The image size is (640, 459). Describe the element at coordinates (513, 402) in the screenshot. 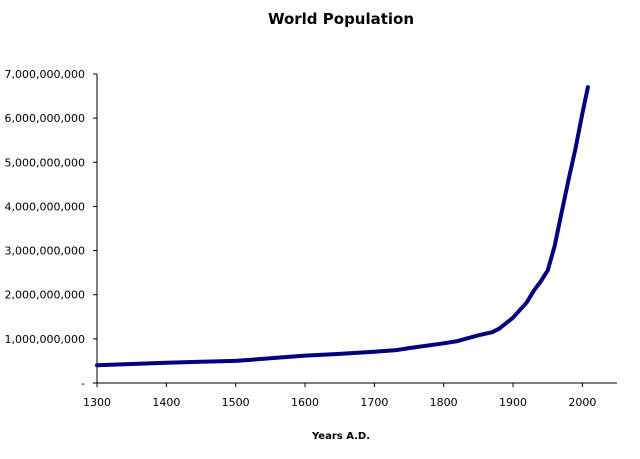

I see `x-tick-label: 1900` at that location.